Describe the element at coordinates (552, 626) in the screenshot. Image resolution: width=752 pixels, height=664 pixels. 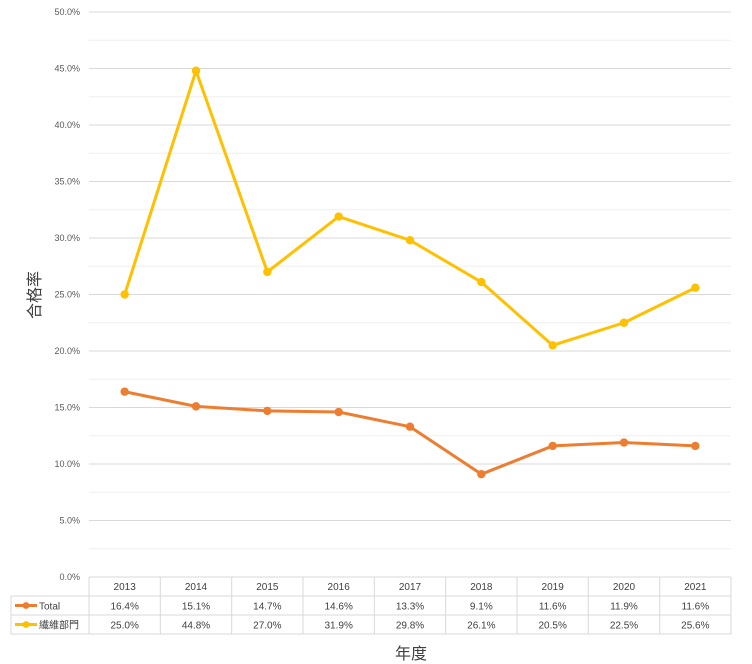
I see `data-label: 20.5%` at that location.